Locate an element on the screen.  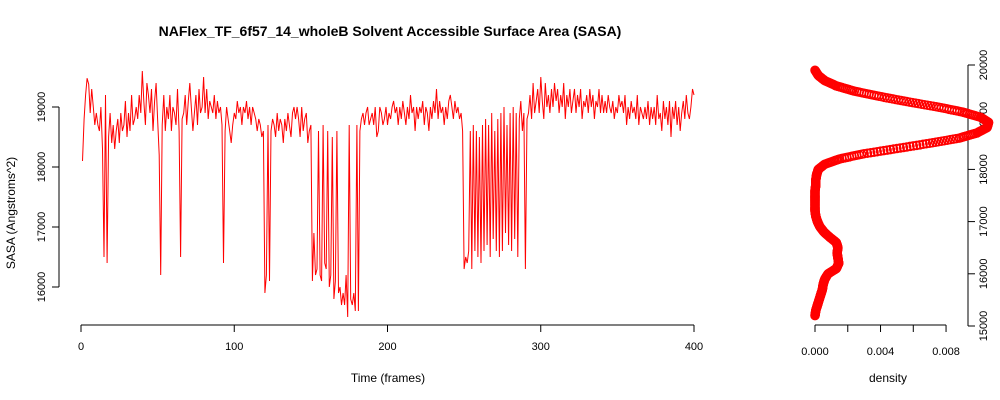
density-x-axis-label: density is located at coordinates (888, 378).